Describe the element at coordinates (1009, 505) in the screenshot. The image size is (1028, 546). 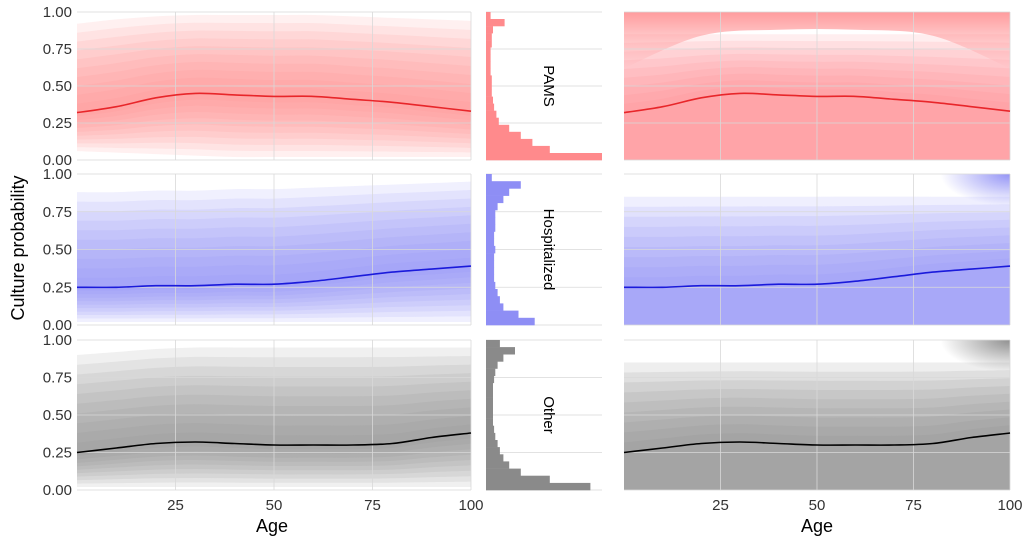
I see `x-tick-label-right: 100` at that location.